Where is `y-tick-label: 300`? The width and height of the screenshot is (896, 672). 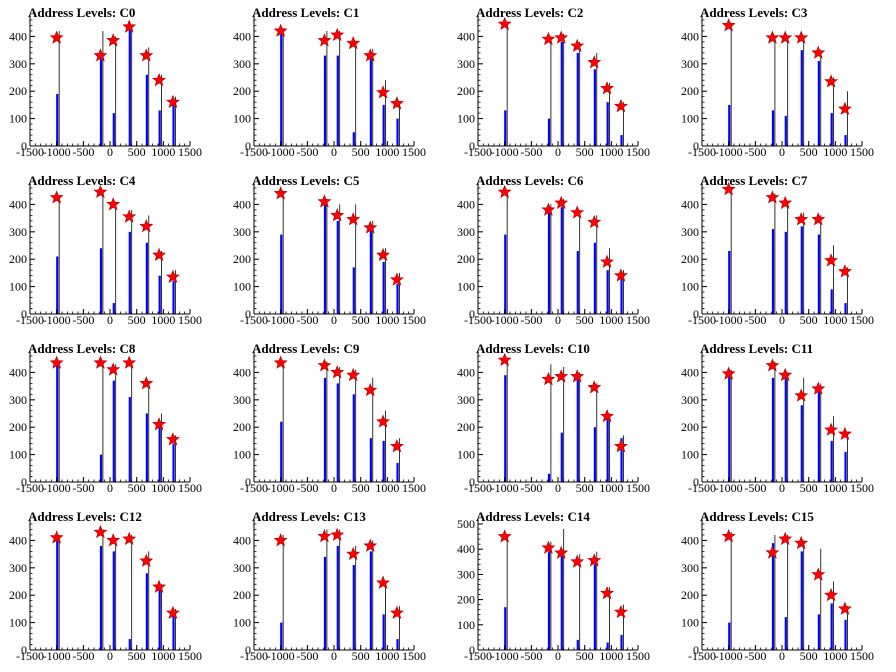 y-tick-label: 300 is located at coordinates (18, 232).